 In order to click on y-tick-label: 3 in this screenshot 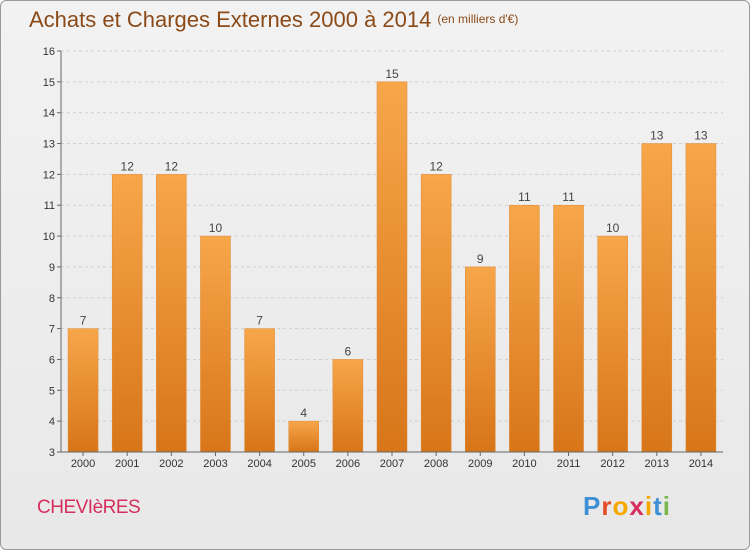, I will do `click(52, 453)`.